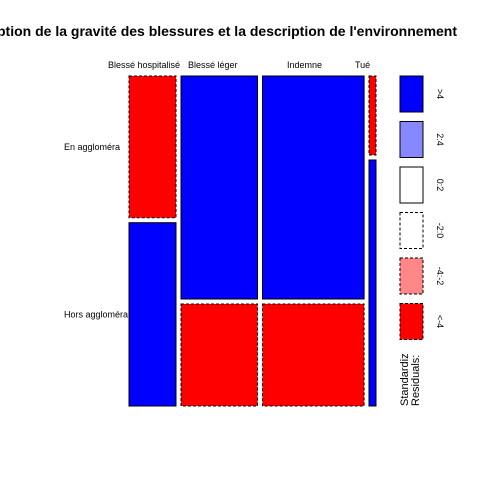 The height and width of the screenshot is (480, 480). What do you see at coordinates (440, 231) in the screenshot?
I see `legend-label-4: -2:0` at bounding box center [440, 231].